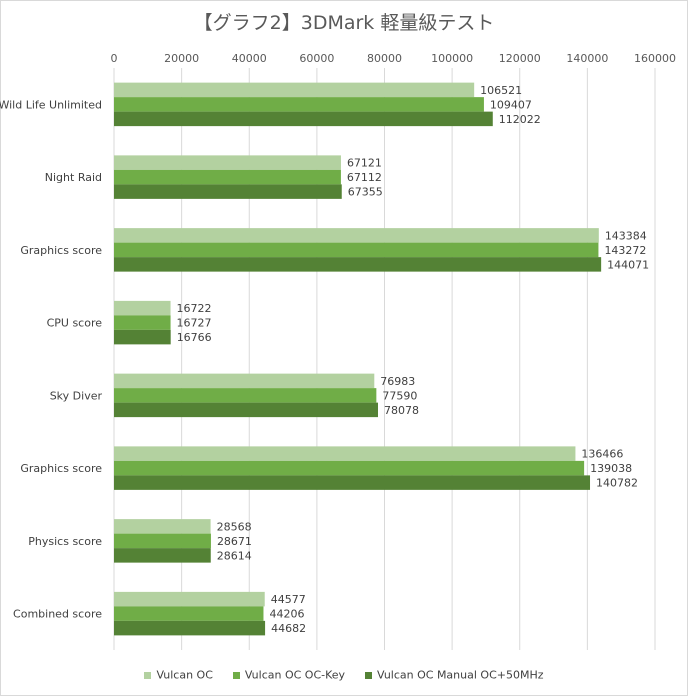 The width and height of the screenshot is (688, 696). Describe the element at coordinates (611, 468) in the screenshot. I see `data-label: 139038` at that location.